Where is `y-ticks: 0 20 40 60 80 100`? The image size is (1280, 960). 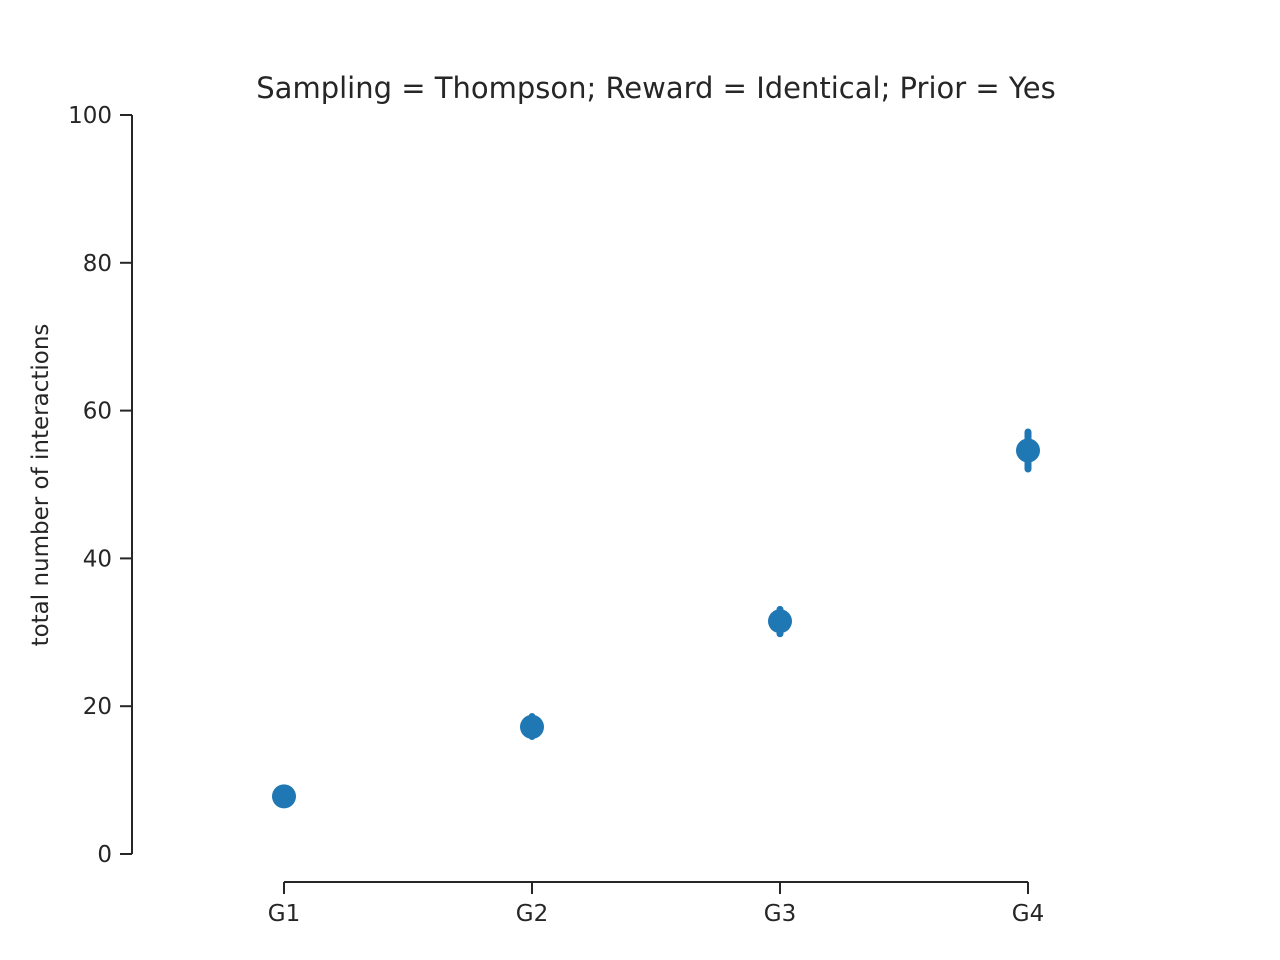 y-ticks: 0 20 40 60 80 100 is located at coordinates (100, 485).